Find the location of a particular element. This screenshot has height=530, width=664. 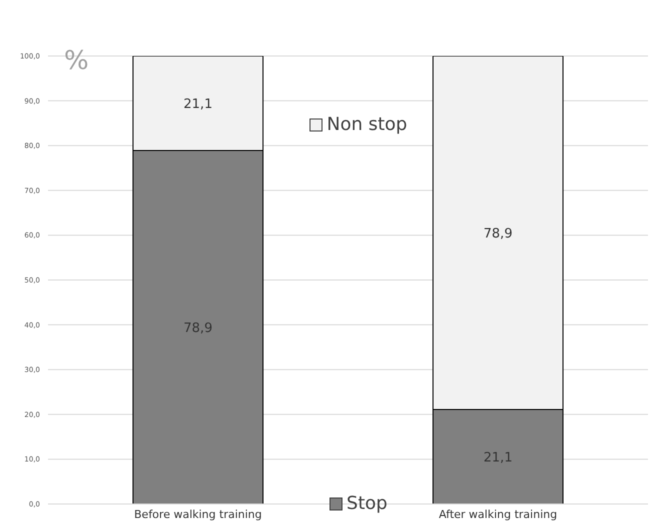

y-axis-title: % is located at coordinates (76, 61).